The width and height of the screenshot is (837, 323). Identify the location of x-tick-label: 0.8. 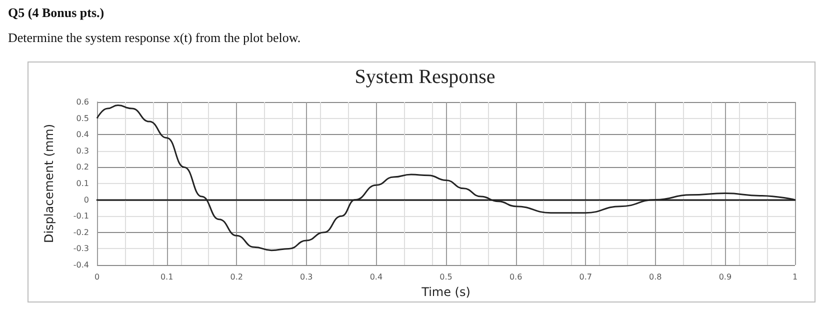
(655, 277).